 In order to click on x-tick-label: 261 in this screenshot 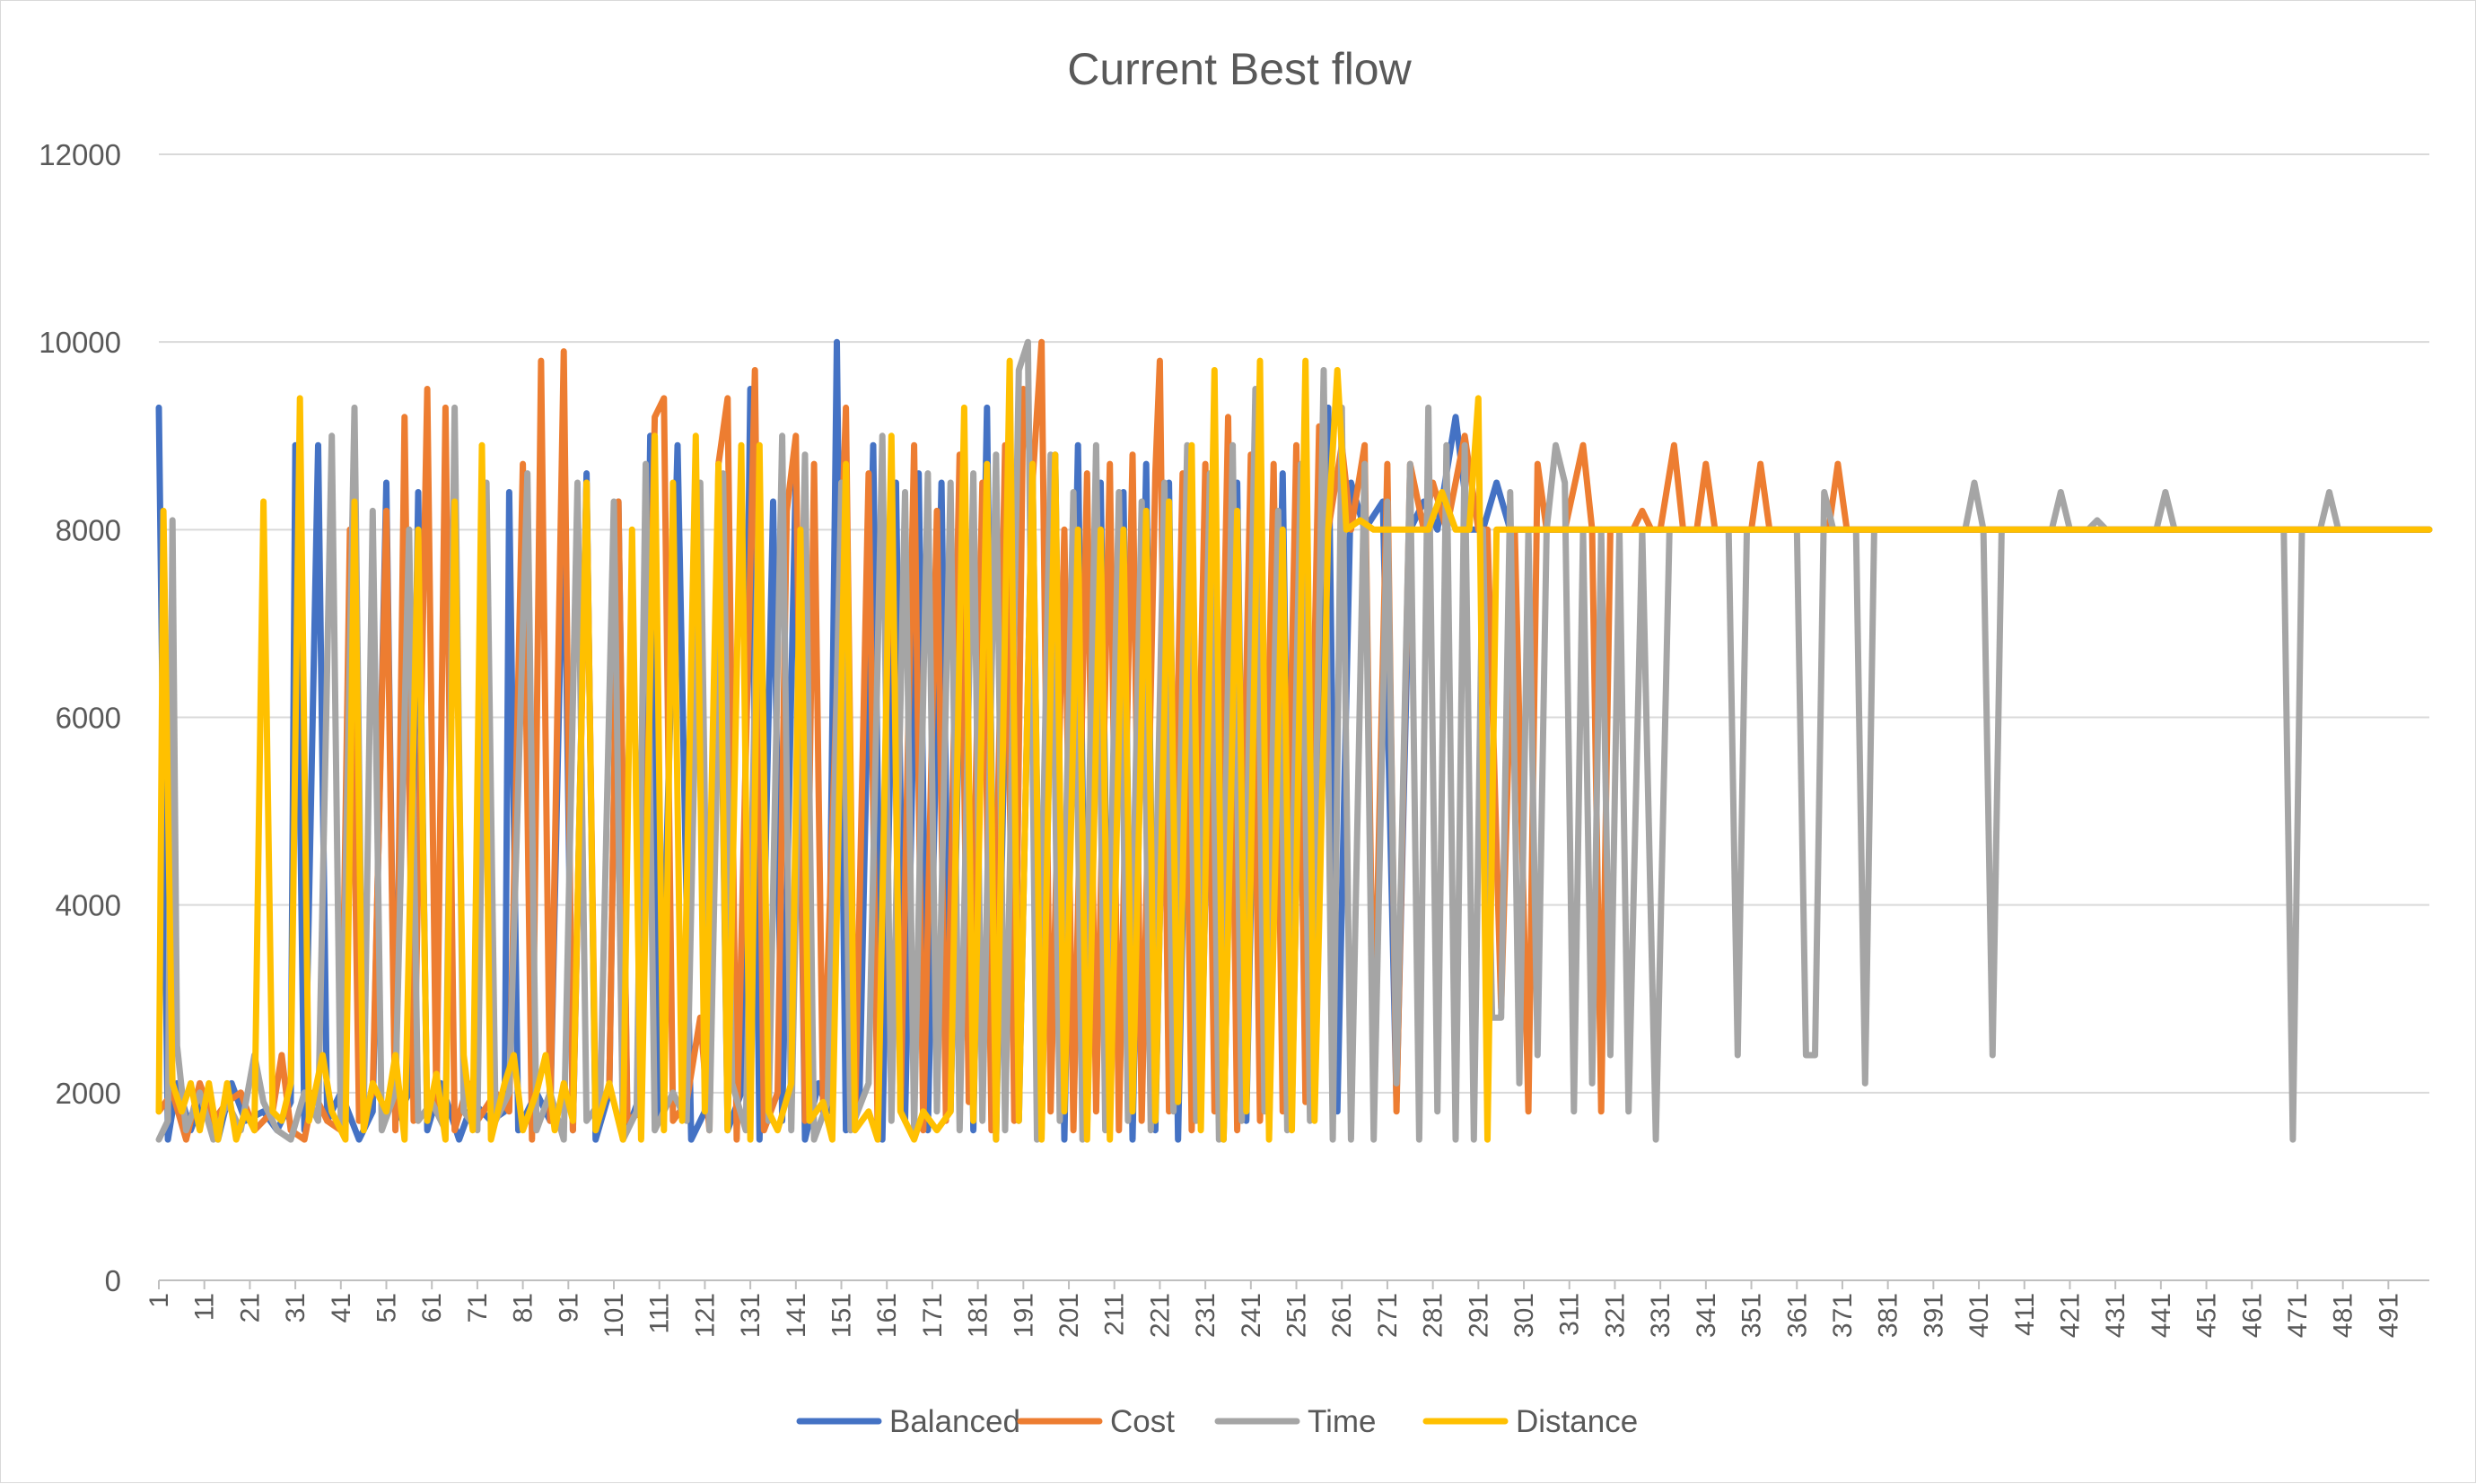, I will do `click(1342, 1315)`.